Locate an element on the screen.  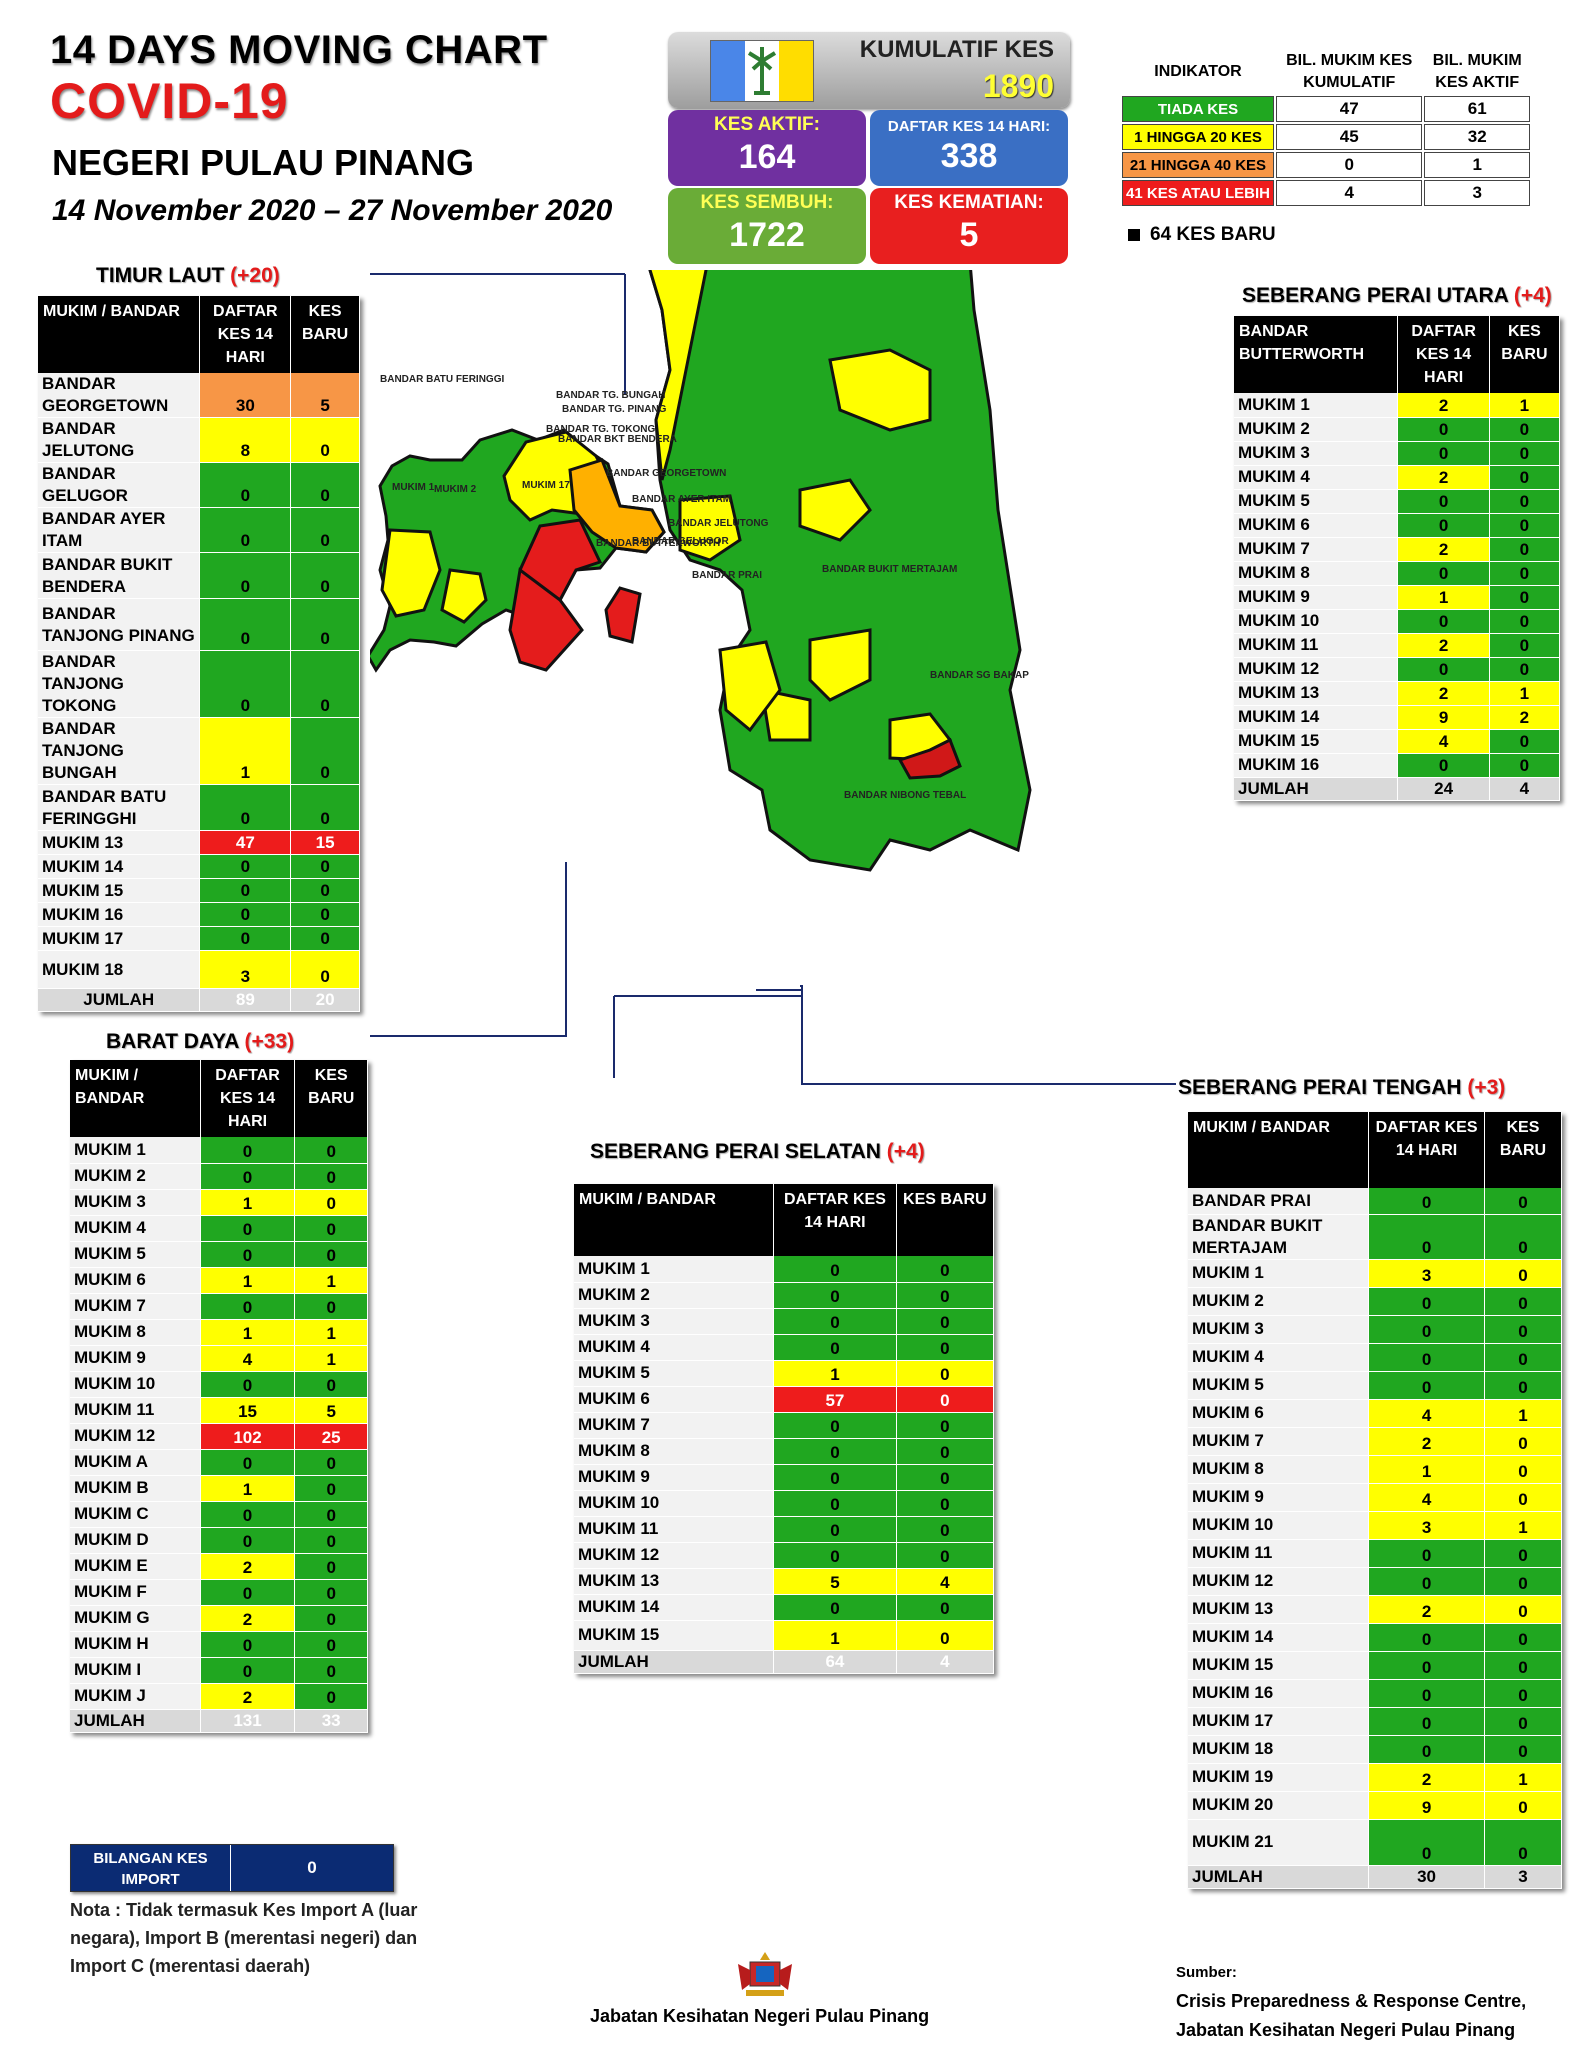
table-row: MUKIM 12 102 25 is located at coordinates (219, 1436).